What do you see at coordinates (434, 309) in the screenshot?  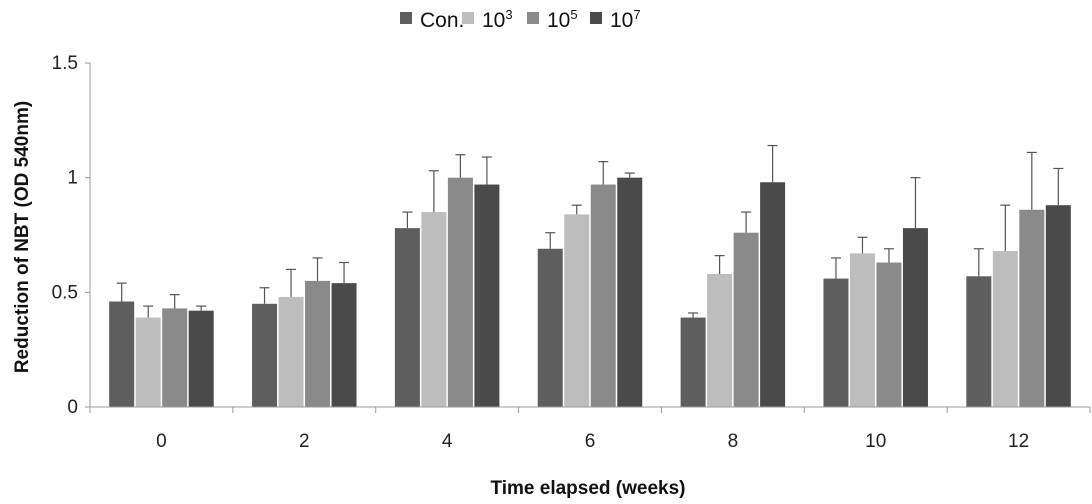 I see `bar-10^3-week-4` at bounding box center [434, 309].